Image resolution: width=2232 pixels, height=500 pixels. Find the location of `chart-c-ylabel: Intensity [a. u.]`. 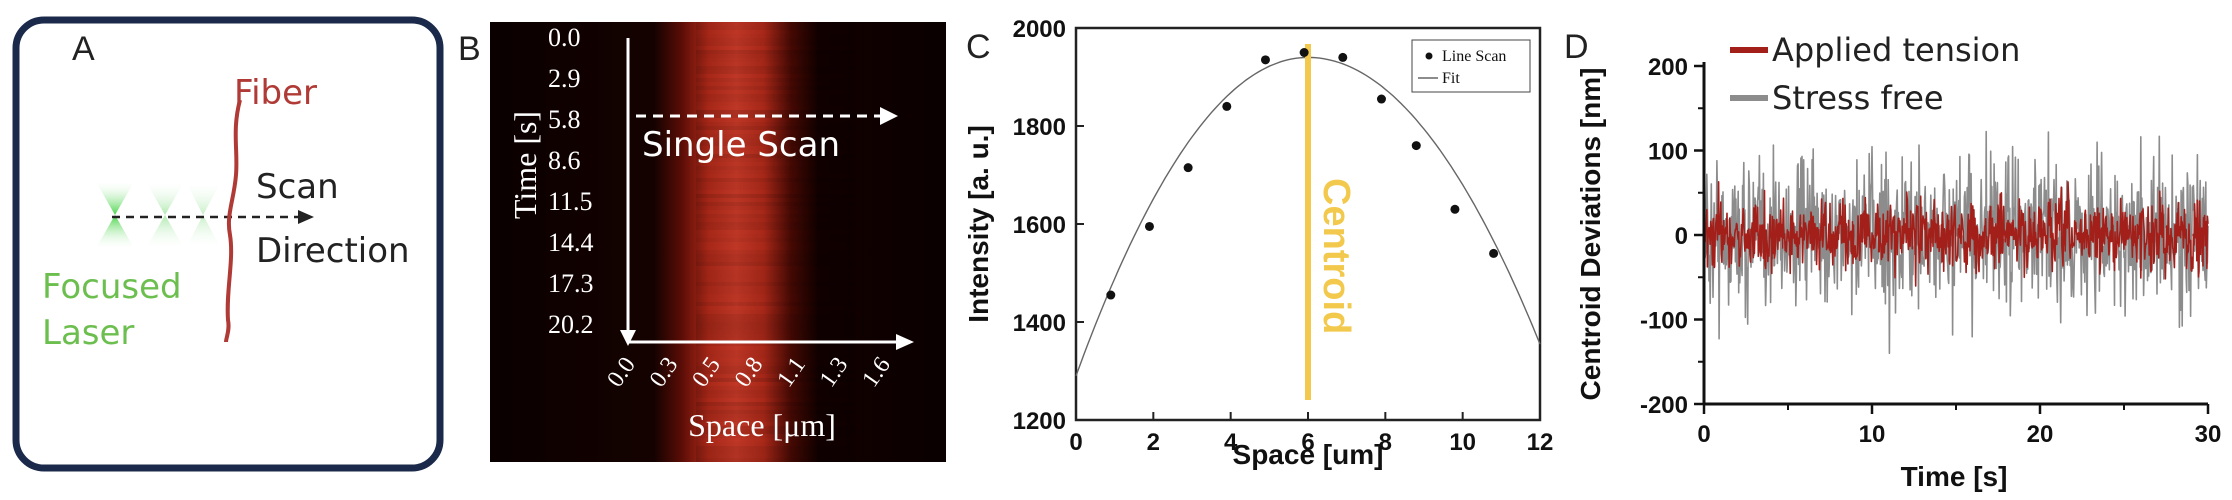

chart-c-ylabel: Intensity [a. u.] is located at coordinates (978, 224).